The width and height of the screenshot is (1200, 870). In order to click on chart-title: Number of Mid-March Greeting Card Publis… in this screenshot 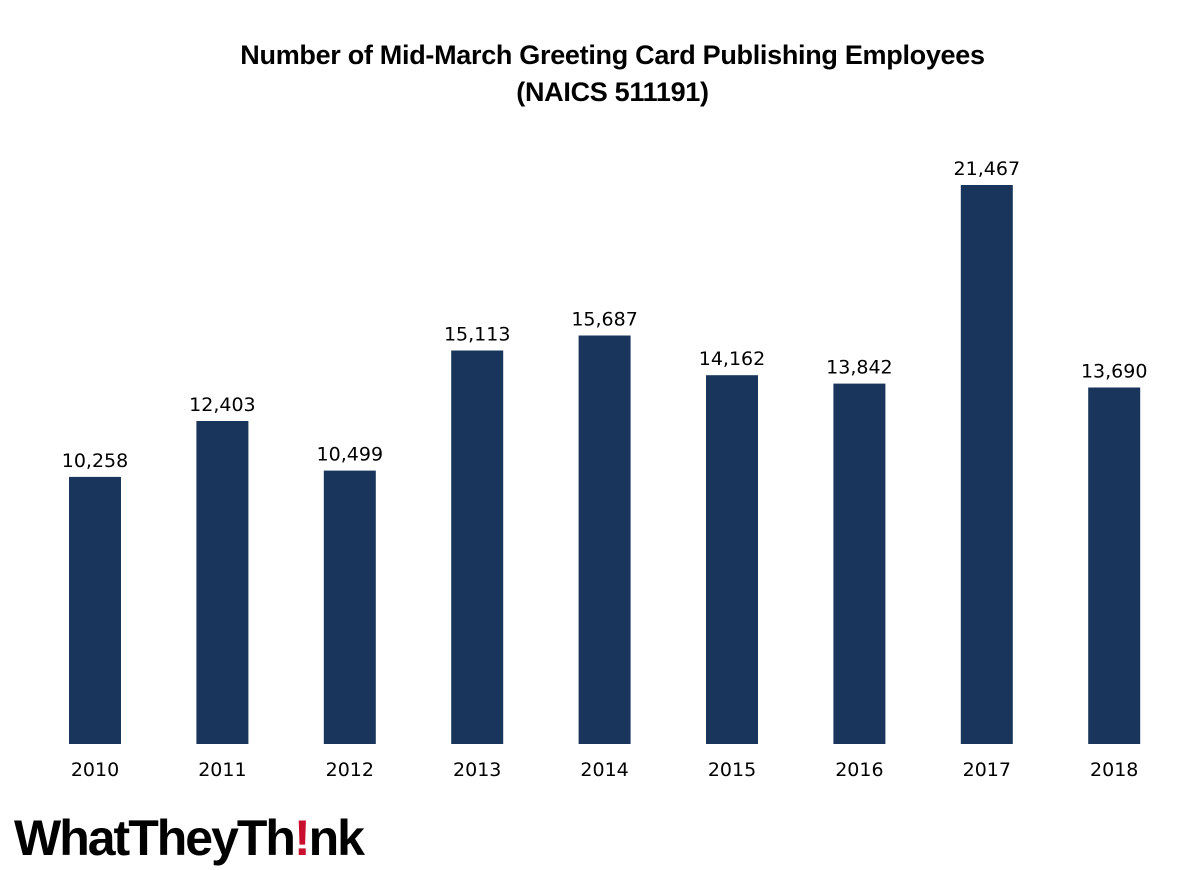, I will do `click(612, 55)`.